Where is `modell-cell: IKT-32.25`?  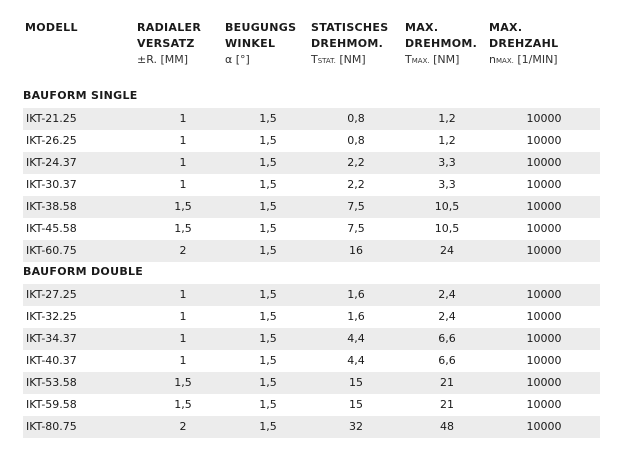
modell-cell: IKT-32.25 is located at coordinates (51, 316).